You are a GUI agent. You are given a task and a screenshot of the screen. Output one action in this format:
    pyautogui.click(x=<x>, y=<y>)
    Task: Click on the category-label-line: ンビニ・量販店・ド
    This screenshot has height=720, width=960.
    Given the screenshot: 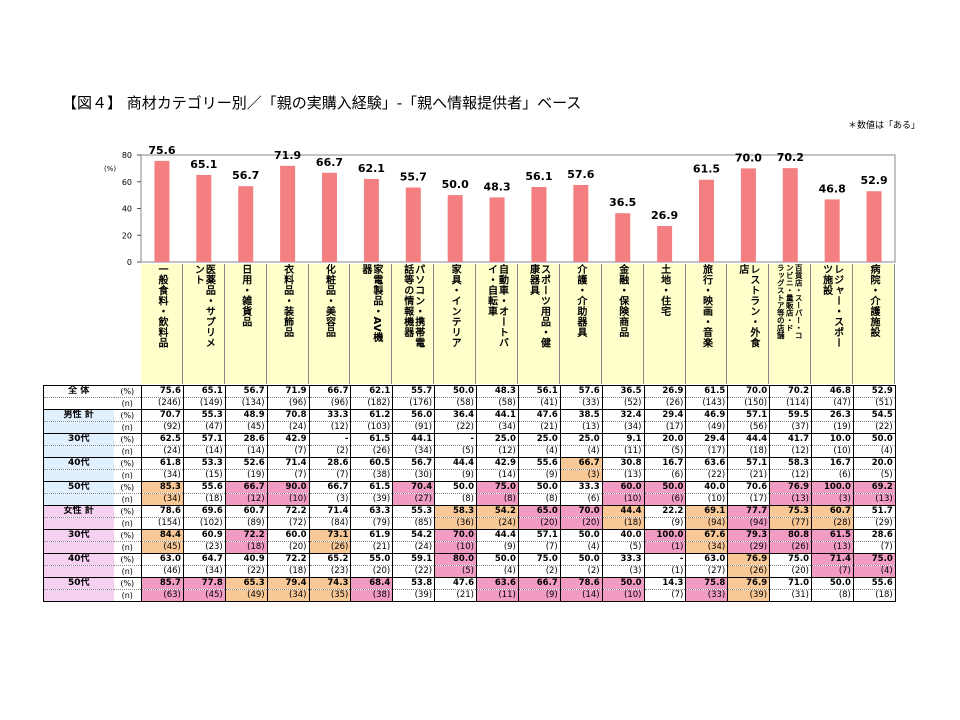 What is the action you would take?
    pyautogui.click(x=790, y=298)
    